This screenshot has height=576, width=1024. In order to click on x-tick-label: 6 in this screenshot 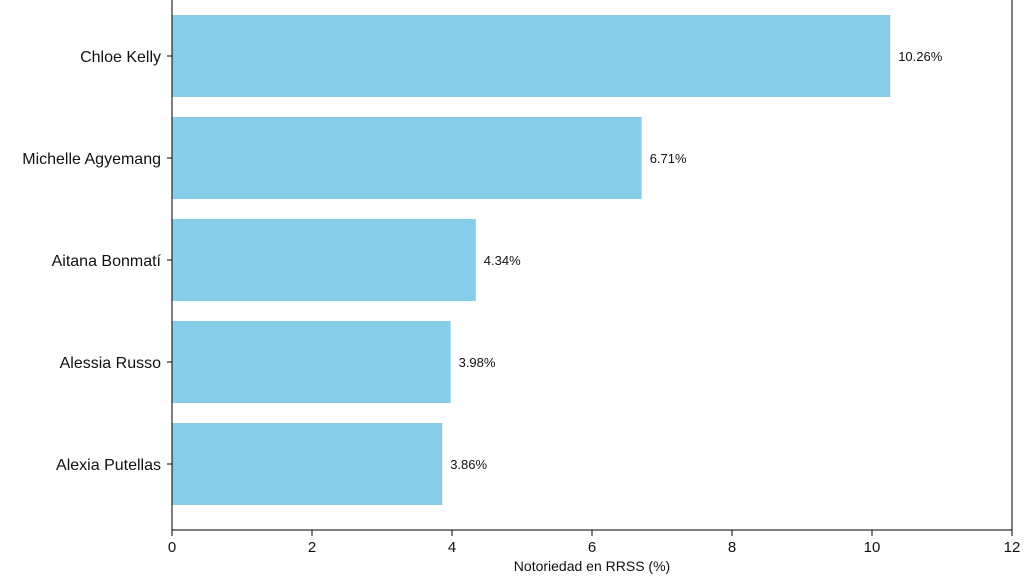, I will do `click(592, 547)`.